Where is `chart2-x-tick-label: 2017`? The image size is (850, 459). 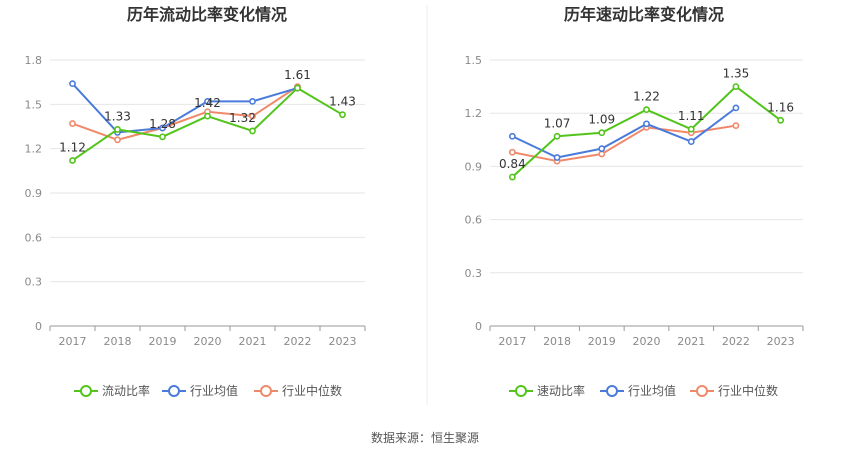
chart2-x-tick-label: 2017 is located at coordinates (512, 341).